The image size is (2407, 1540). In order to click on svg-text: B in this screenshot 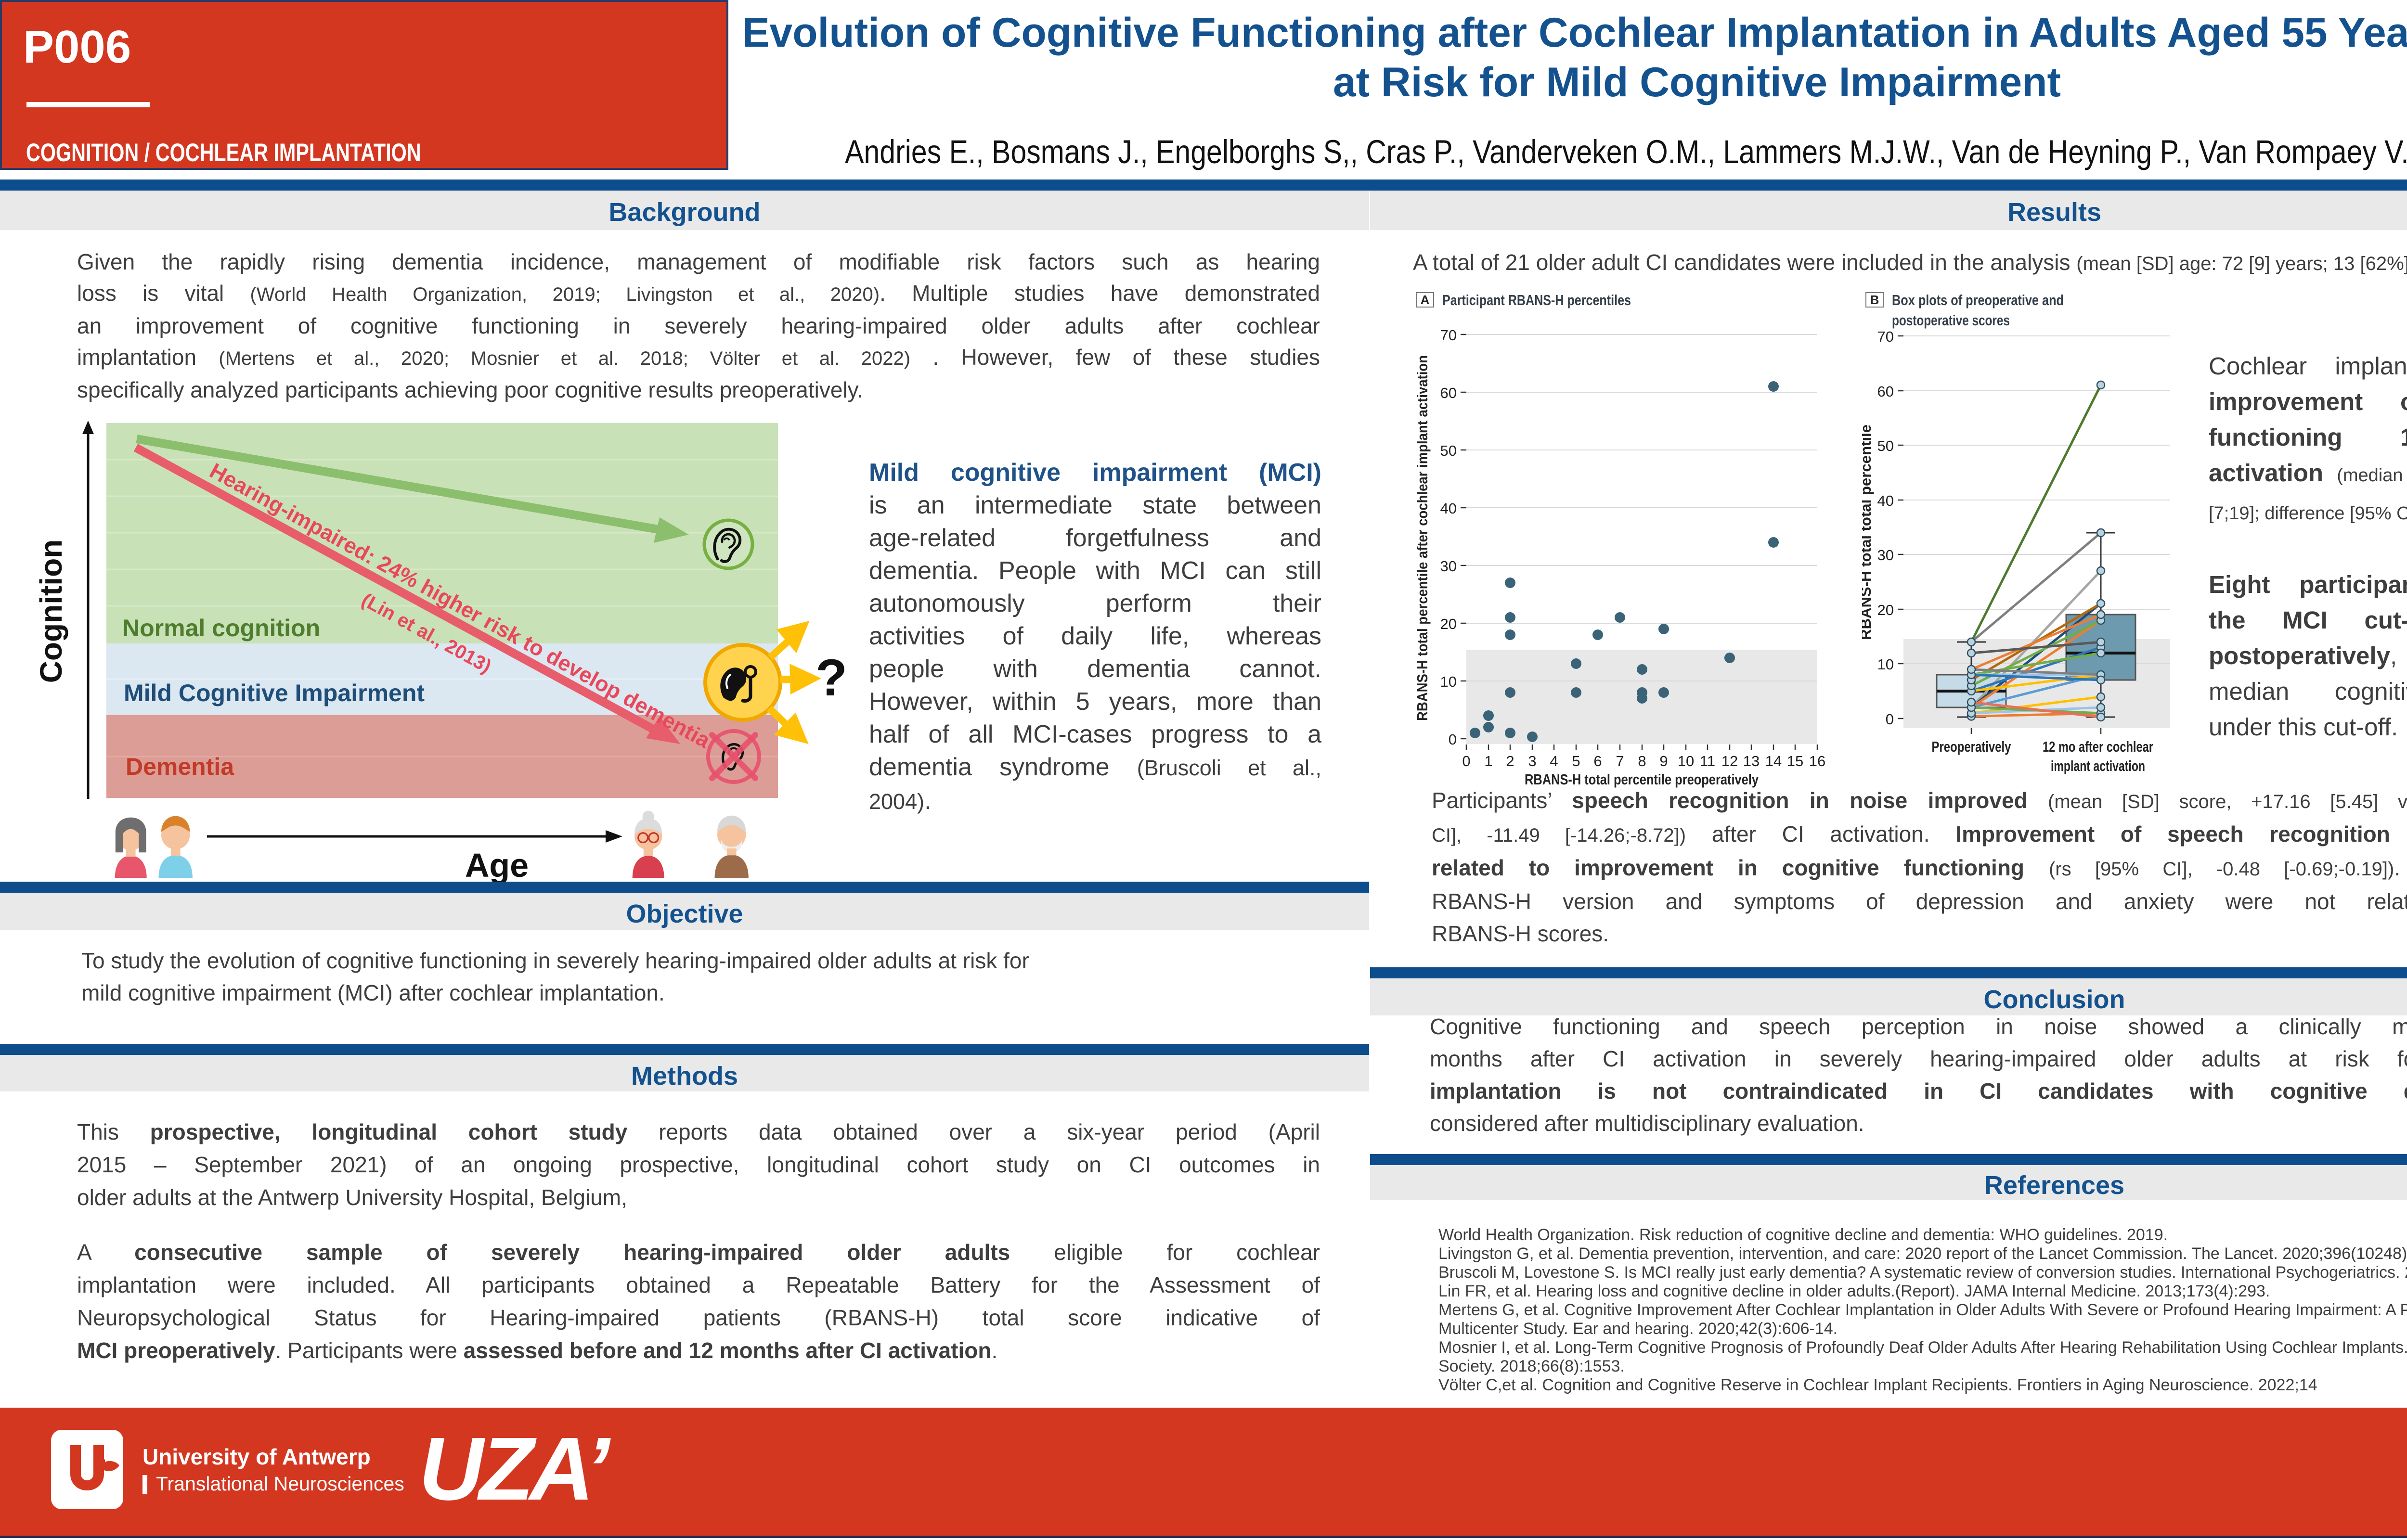, I will do `click(1874, 300)`.